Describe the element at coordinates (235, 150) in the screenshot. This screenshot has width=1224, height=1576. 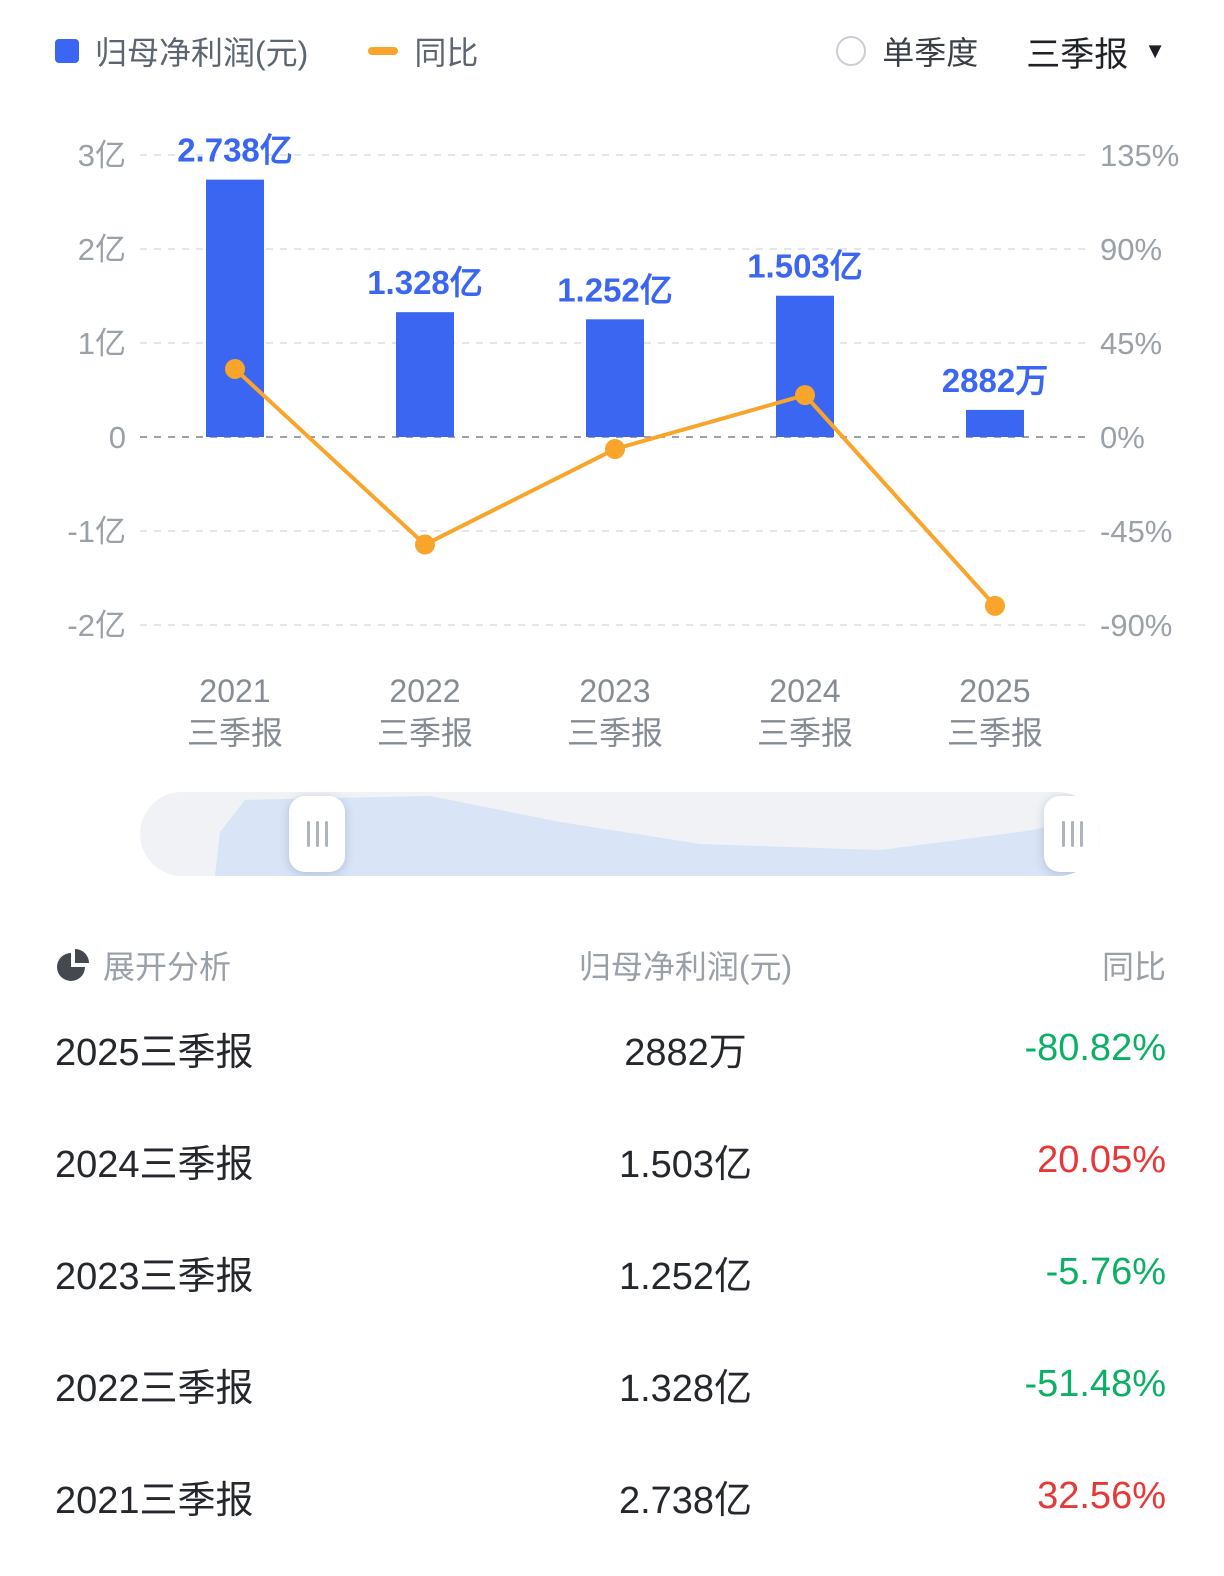
I see `svg-text: 2.738亿` at that location.